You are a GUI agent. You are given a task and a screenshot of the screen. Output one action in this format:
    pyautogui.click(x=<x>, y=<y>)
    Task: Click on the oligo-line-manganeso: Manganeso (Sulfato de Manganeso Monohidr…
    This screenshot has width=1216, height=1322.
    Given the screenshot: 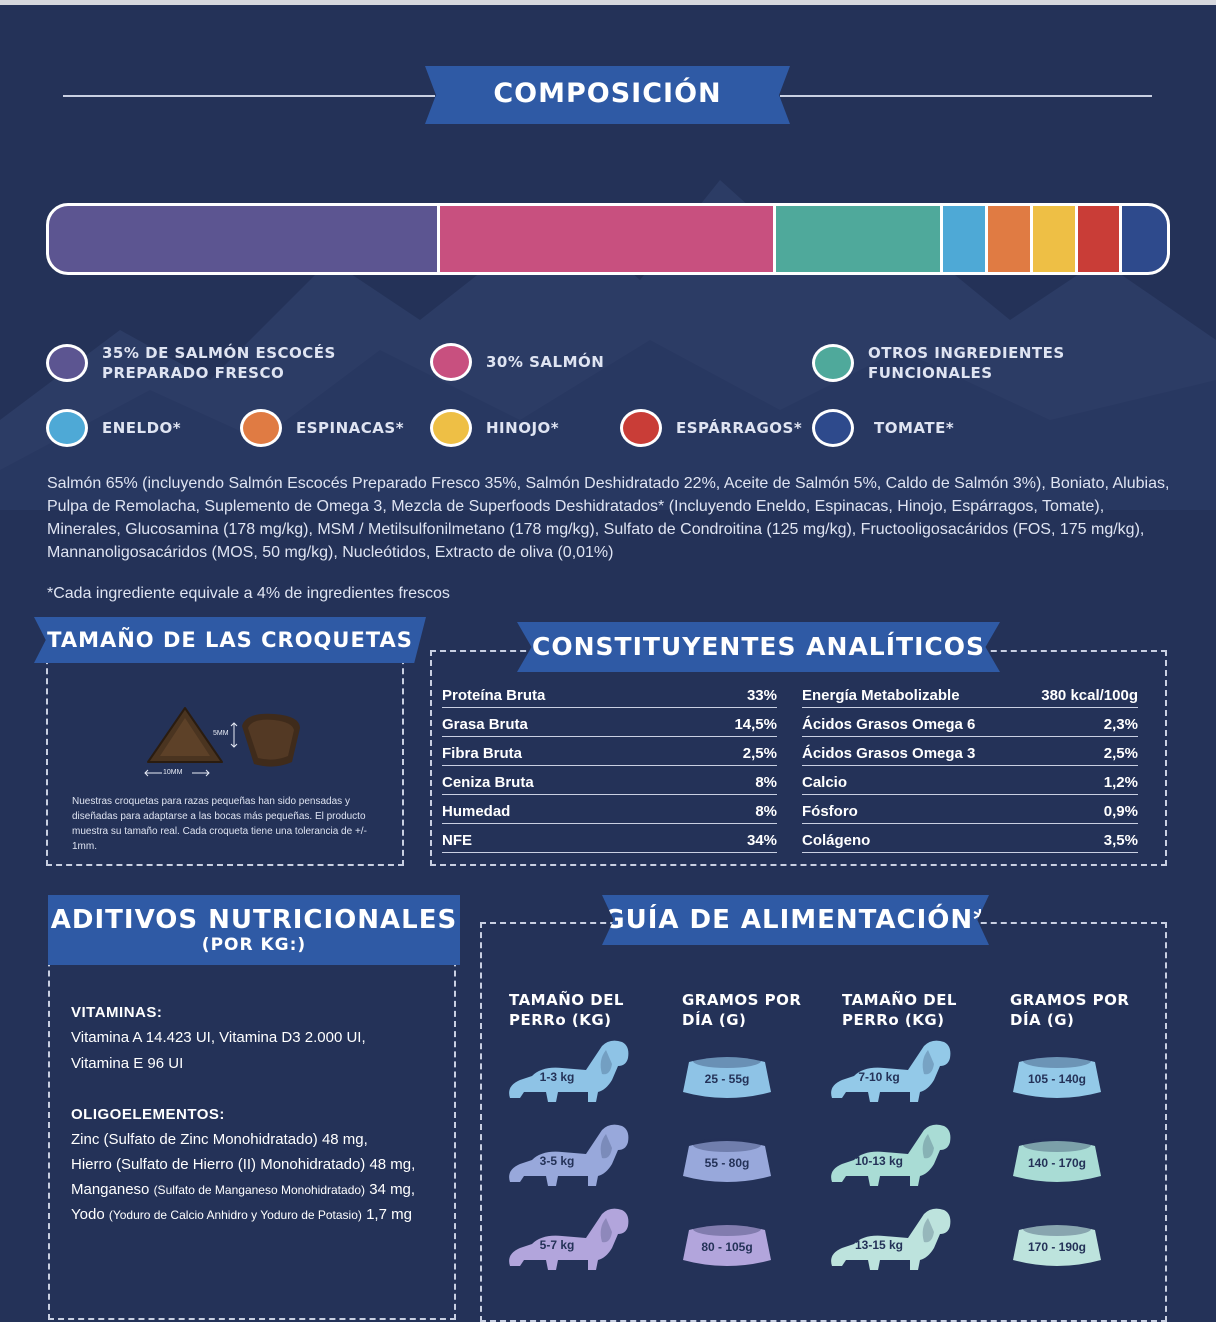 What is the action you would take?
    pyautogui.click(x=243, y=1189)
    